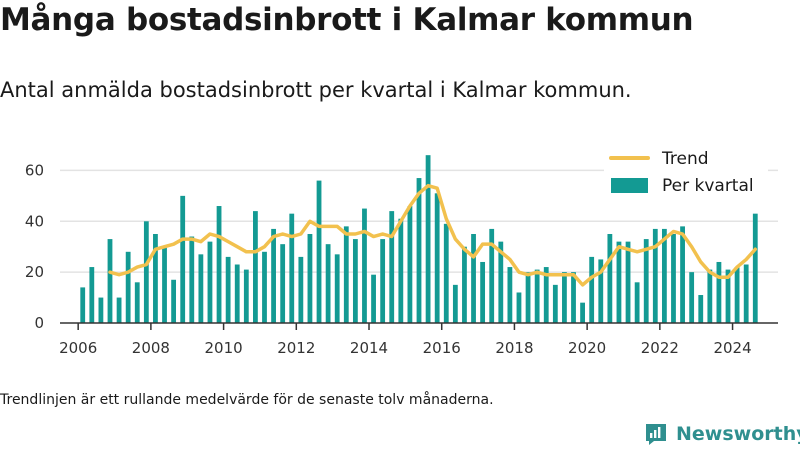 This screenshot has width=800, height=450. Describe the element at coordinates (319, 251) in the screenshot. I see `bar-2012-Q3` at that location.